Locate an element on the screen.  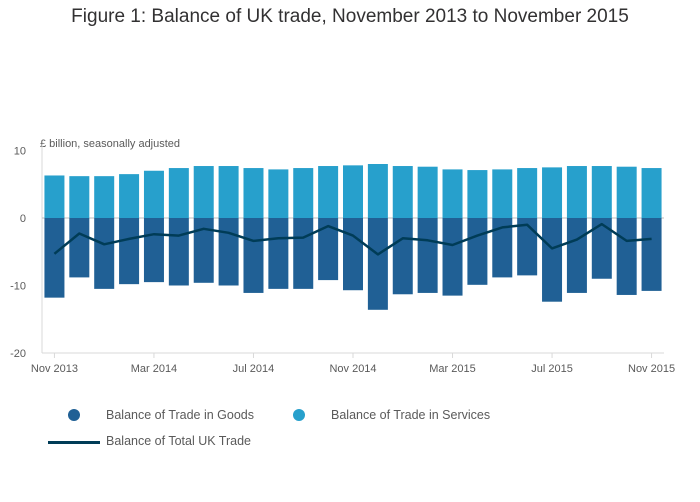
y-tick-label: 10 is located at coordinates (20, 152).